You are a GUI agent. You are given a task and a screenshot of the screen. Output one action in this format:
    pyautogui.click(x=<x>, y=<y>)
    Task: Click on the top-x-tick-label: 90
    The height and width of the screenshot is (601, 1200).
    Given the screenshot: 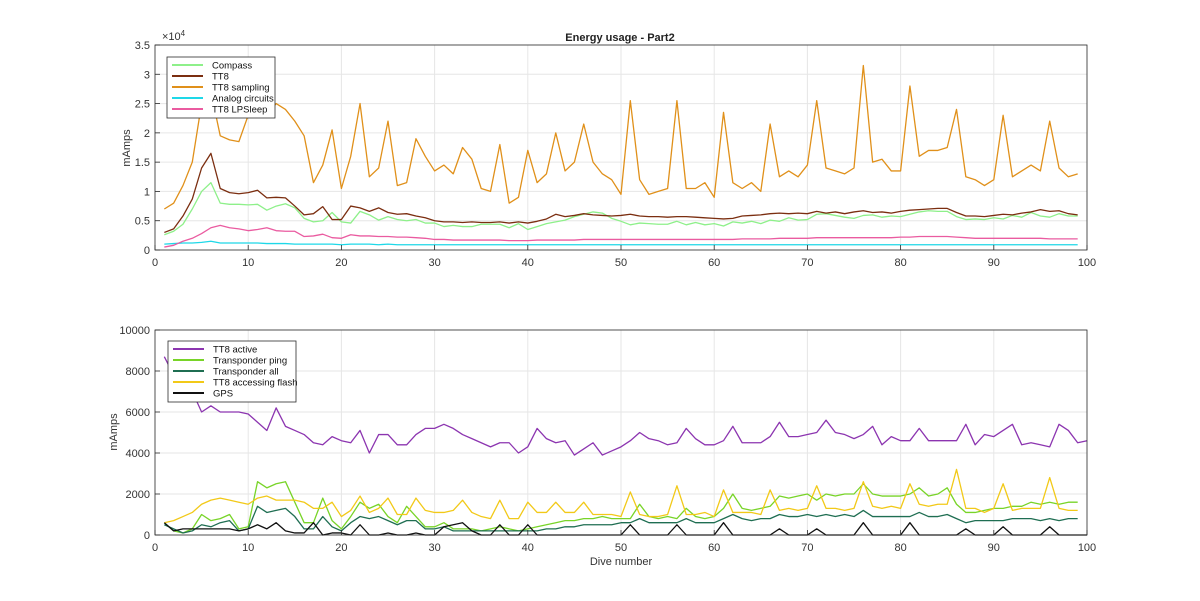 What is the action you would take?
    pyautogui.click(x=994, y=263)
    